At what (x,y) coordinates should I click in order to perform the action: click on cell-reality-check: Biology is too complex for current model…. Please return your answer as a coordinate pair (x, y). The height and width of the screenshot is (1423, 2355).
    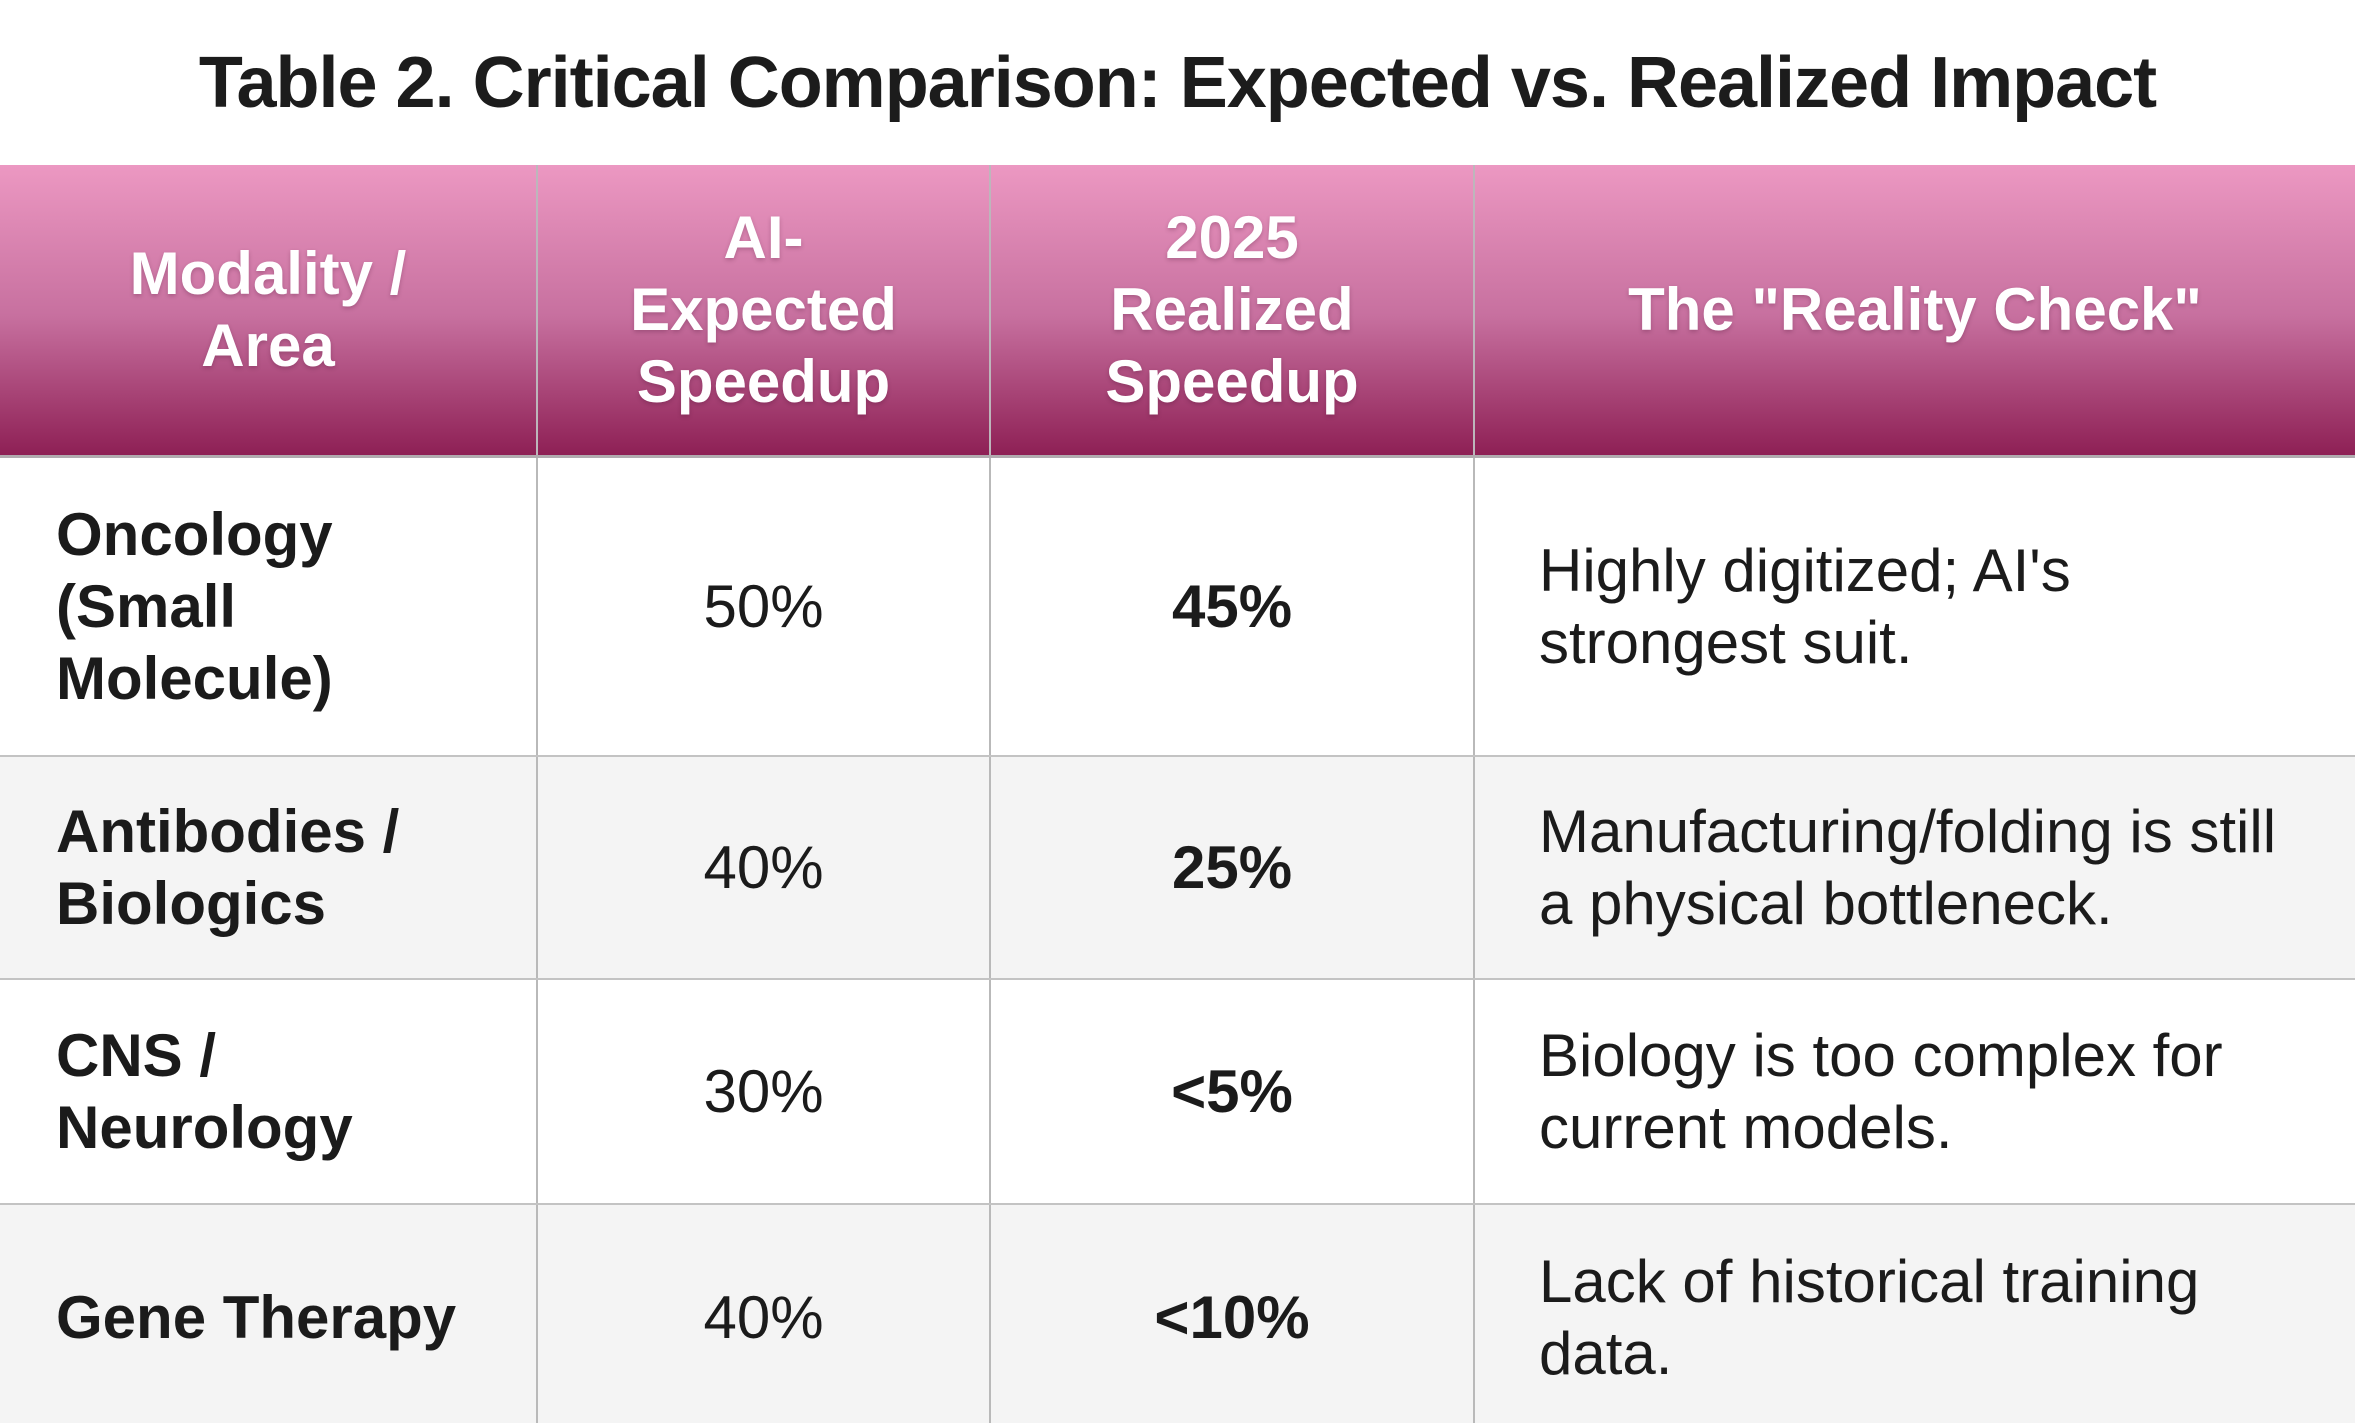
    Looking at the image, I should click on (1881, 1091).